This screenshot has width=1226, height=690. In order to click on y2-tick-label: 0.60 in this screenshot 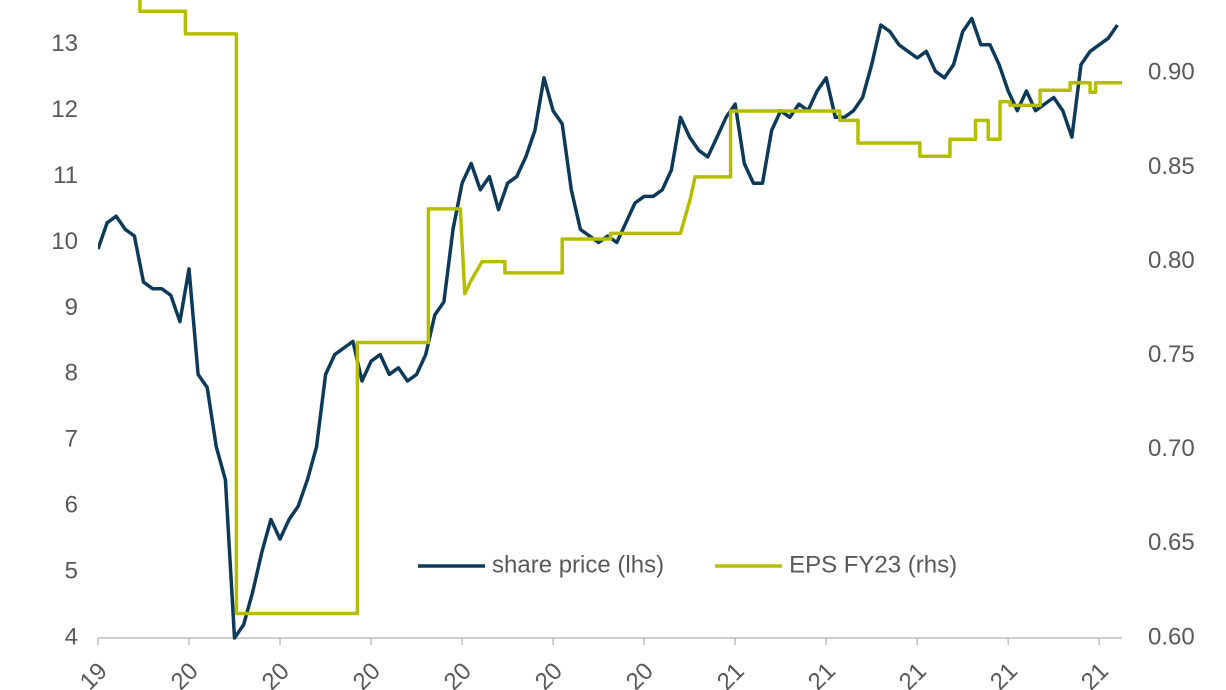, I will do `click(1171, 636)`.